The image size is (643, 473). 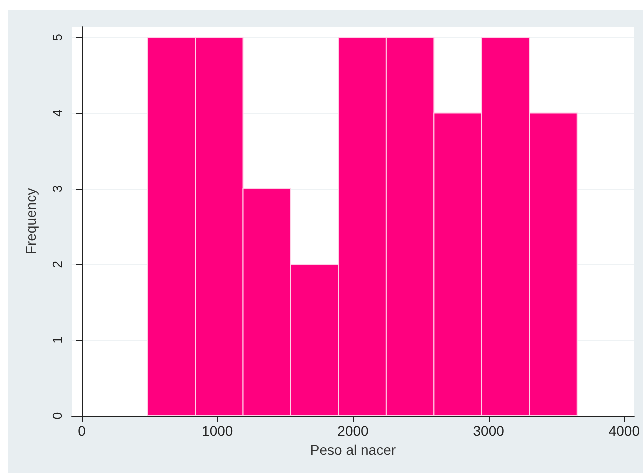 I want to click on y-tick-label: 2, so click(x=57, y=264).